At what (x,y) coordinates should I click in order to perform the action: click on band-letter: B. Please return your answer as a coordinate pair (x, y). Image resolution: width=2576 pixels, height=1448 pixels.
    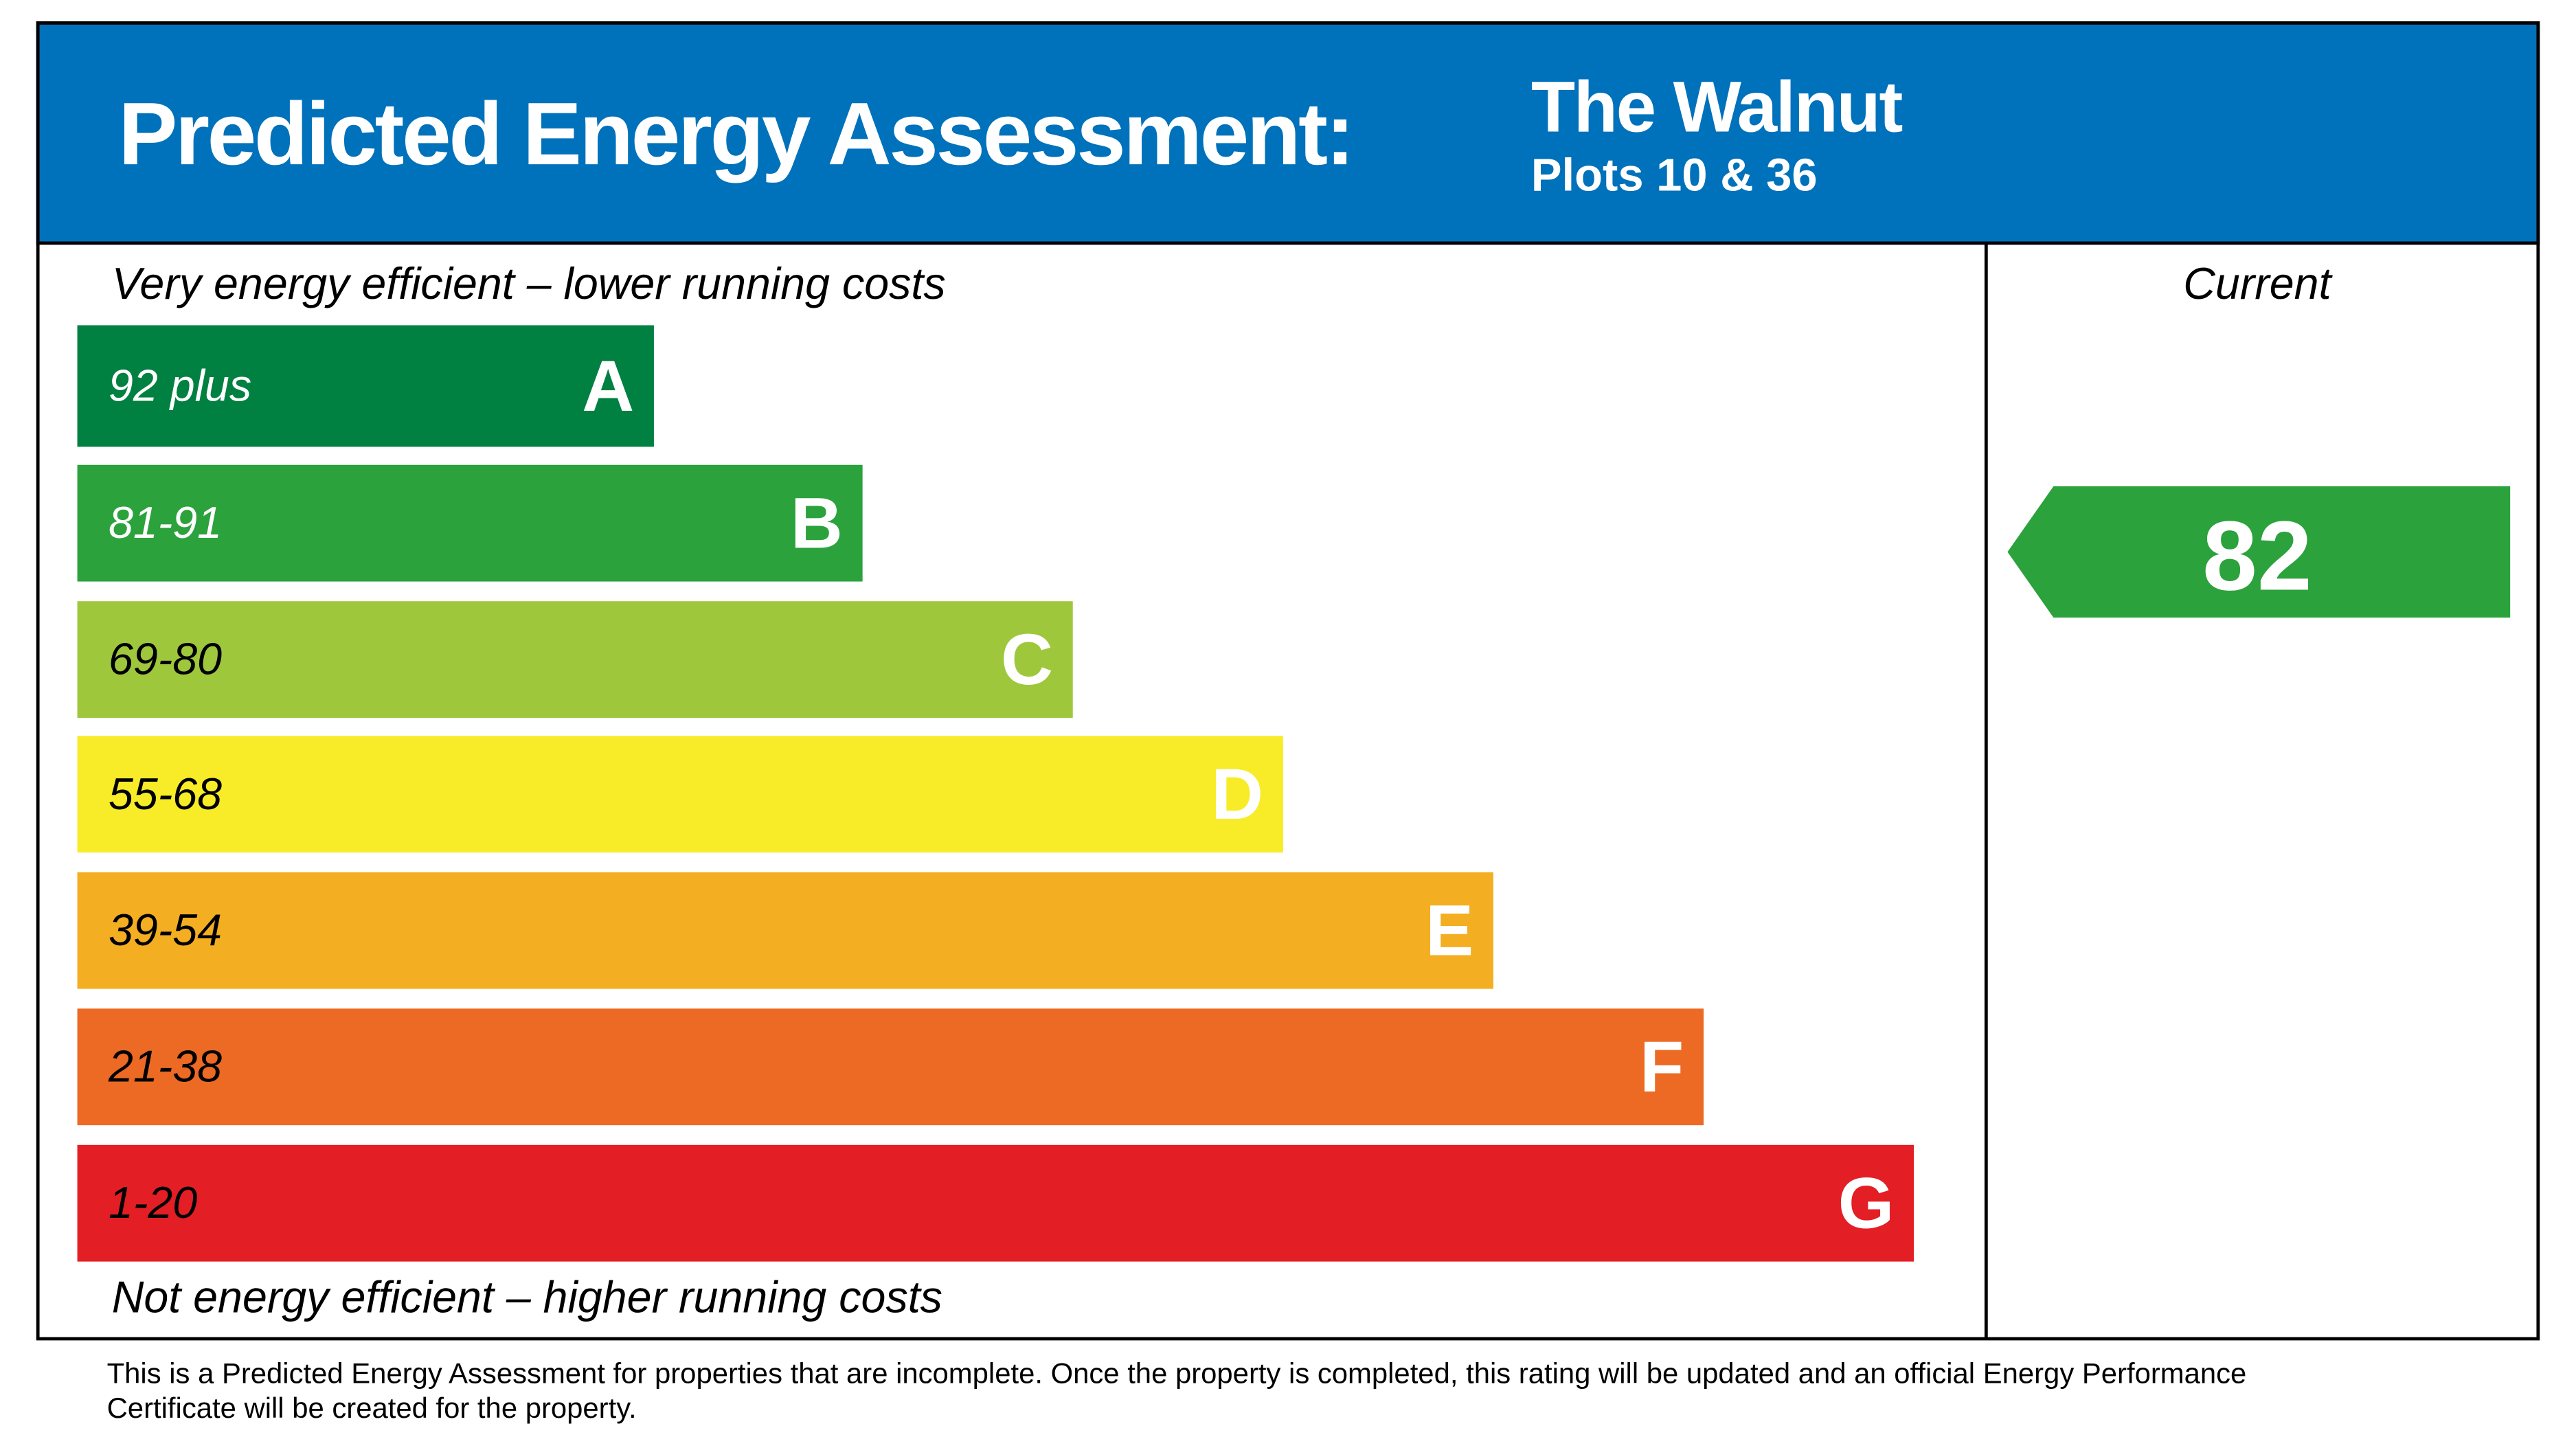
    Looking at the image, I should click on (817, 524).